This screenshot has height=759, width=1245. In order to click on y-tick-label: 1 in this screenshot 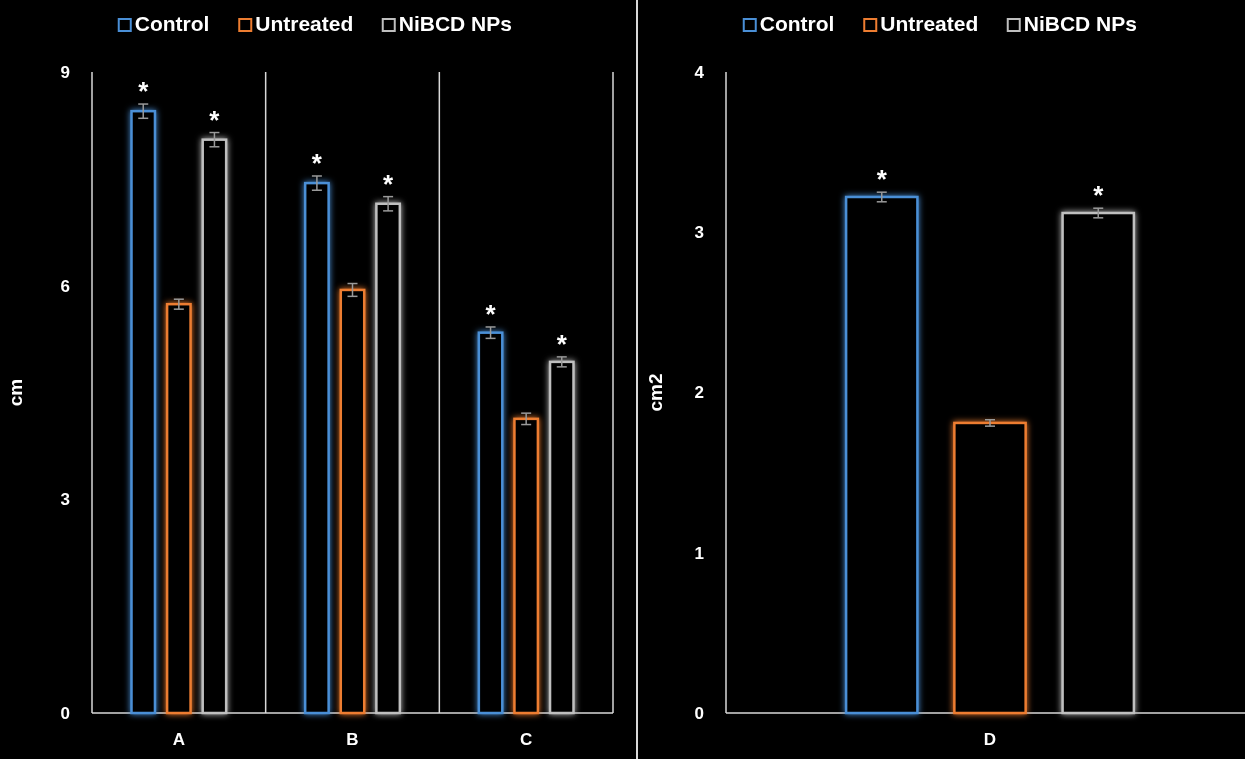, I will do `click(699, 553)`.